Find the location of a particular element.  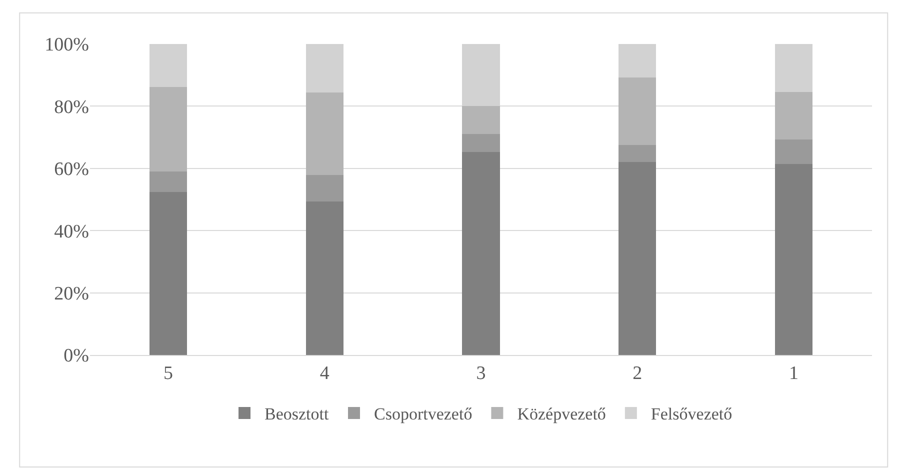

x-tick-label: 1 is located at coordinates (794, 373).